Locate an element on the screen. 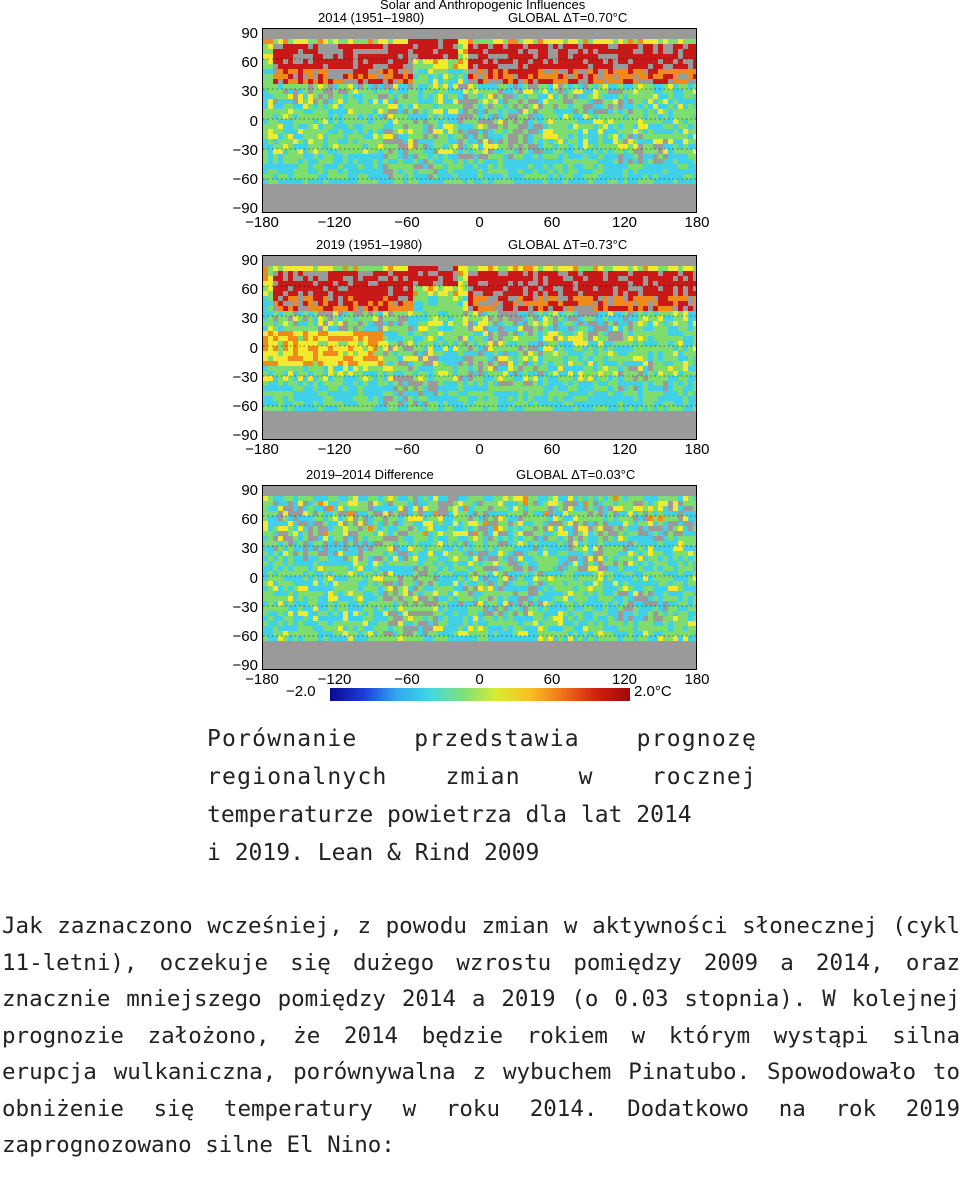 This screenshot has height=1202, width=960. panel-2-map is located at coordinates (479, 347).